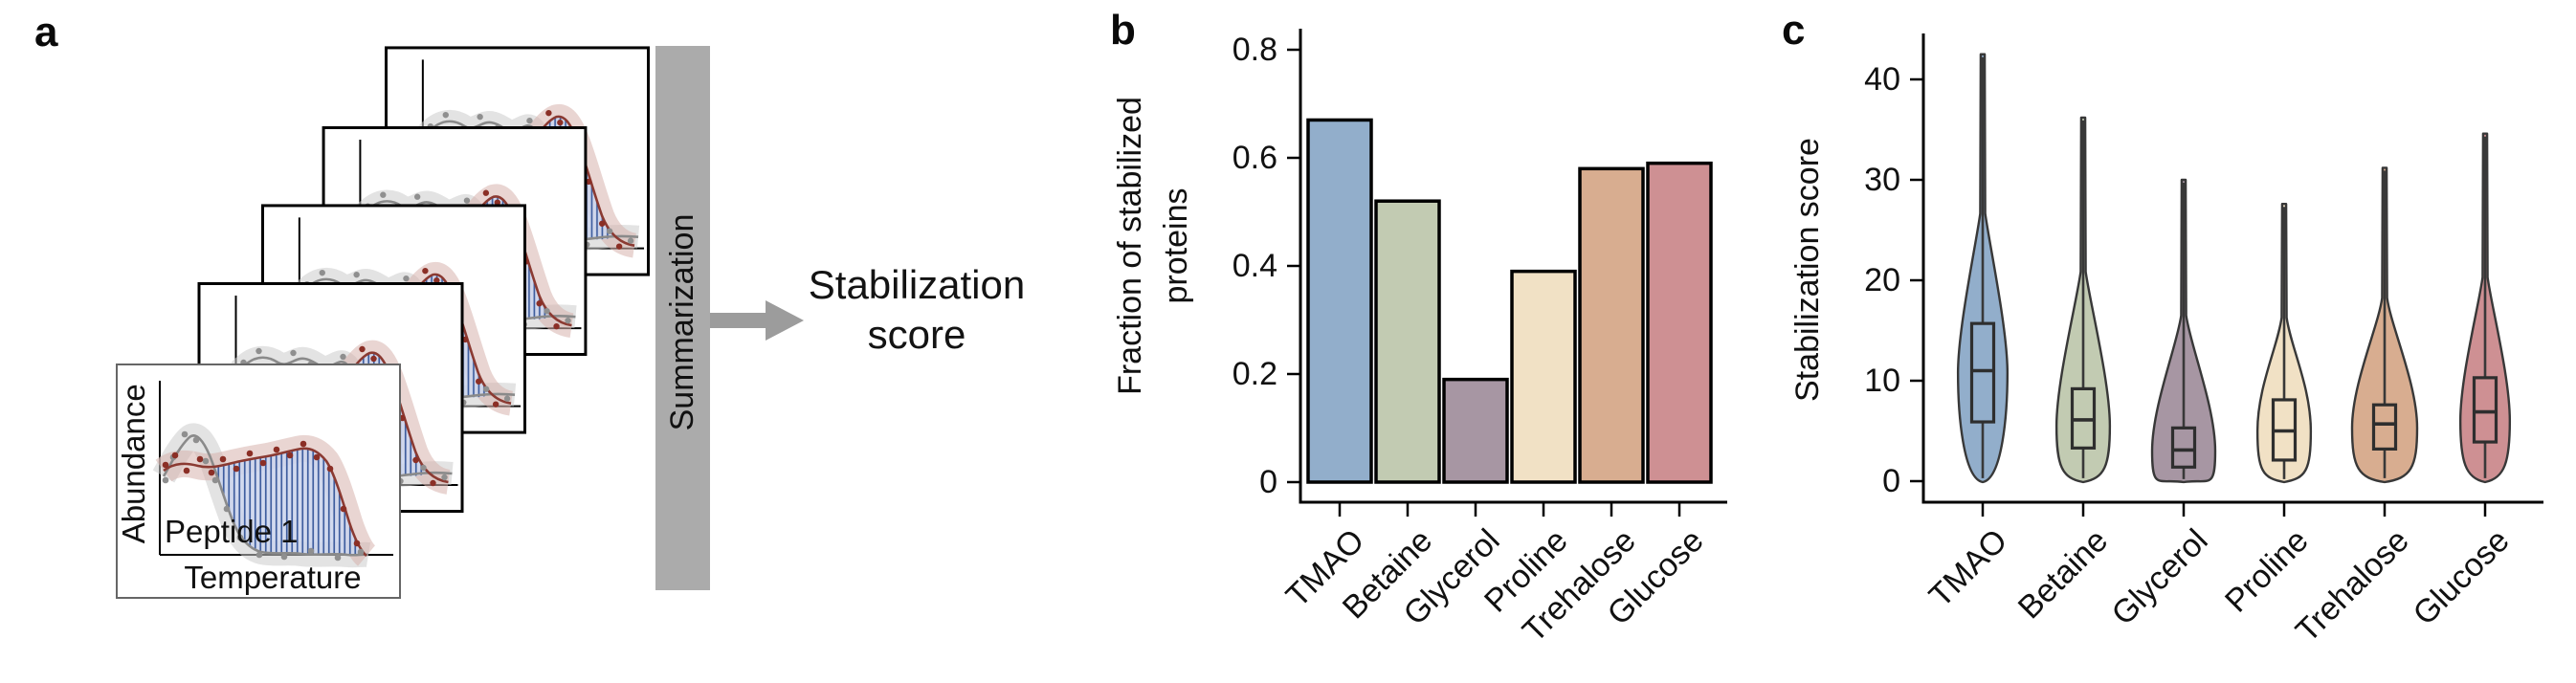  What do you see at coordinates (917, 285) in the screenshot?
I see `result-line1: Stabilization` at bounding box center [917, 285].